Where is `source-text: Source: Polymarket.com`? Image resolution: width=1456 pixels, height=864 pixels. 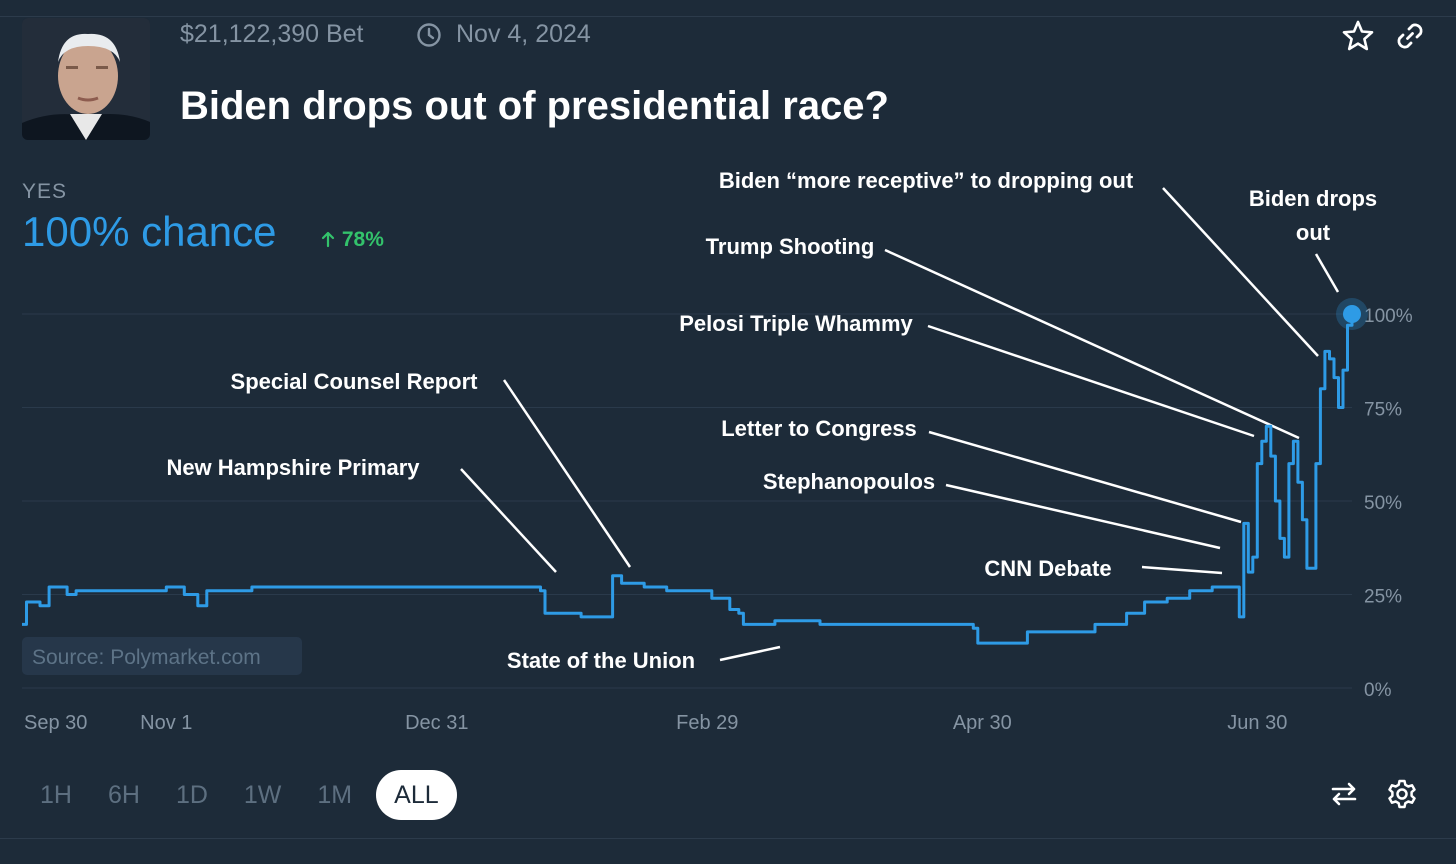 source-text: Source: Polymarket.com is located at coordinates (146, 657).